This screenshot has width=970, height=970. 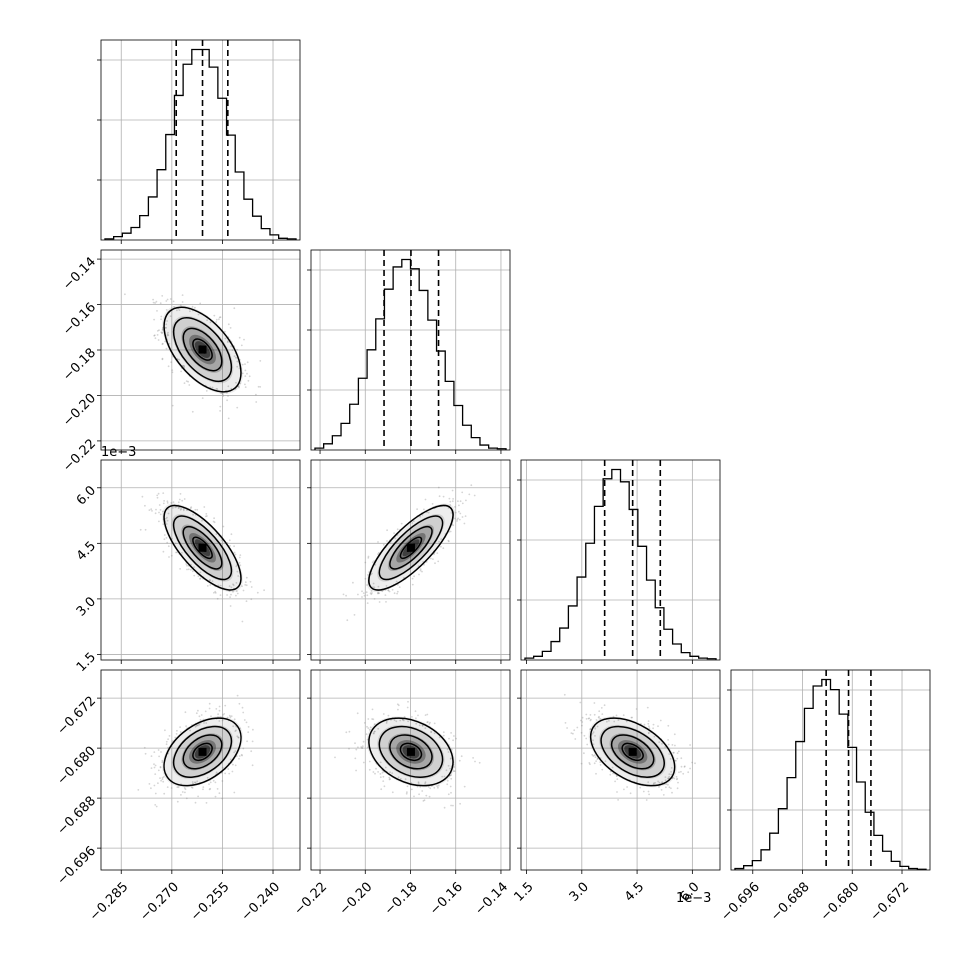 What do you see at coordinates (79, 410) in the screenshot?
I see `y-tick-label-1-1: −0.20` at bounding box center [79, 410].